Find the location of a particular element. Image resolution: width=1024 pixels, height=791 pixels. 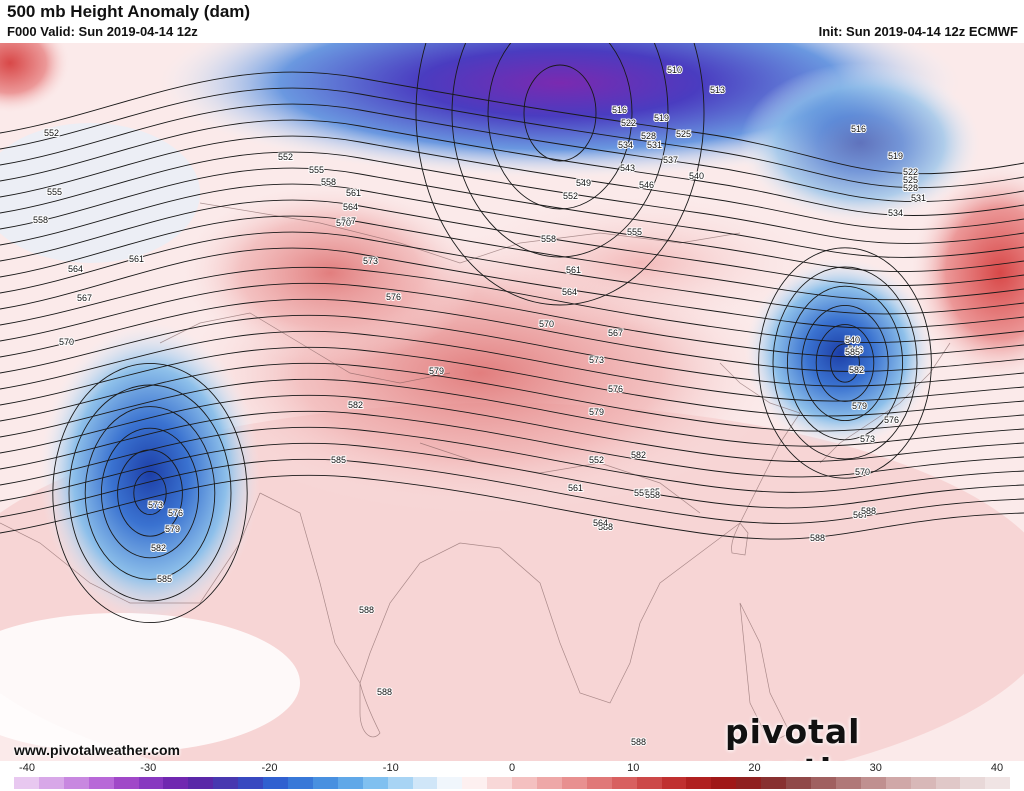

init-time: Init: Sun 2019-04-14 12z ECMWF is located at coordinates (918, 31).